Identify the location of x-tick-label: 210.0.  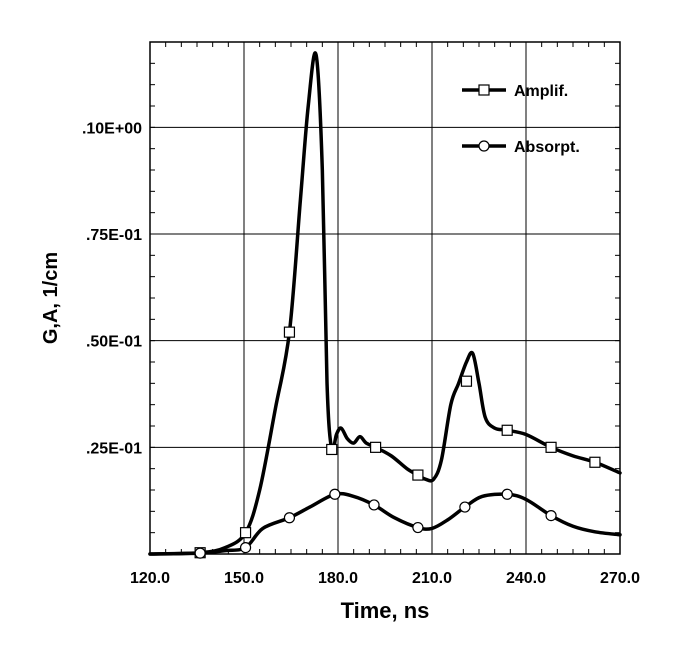
(432, 578).